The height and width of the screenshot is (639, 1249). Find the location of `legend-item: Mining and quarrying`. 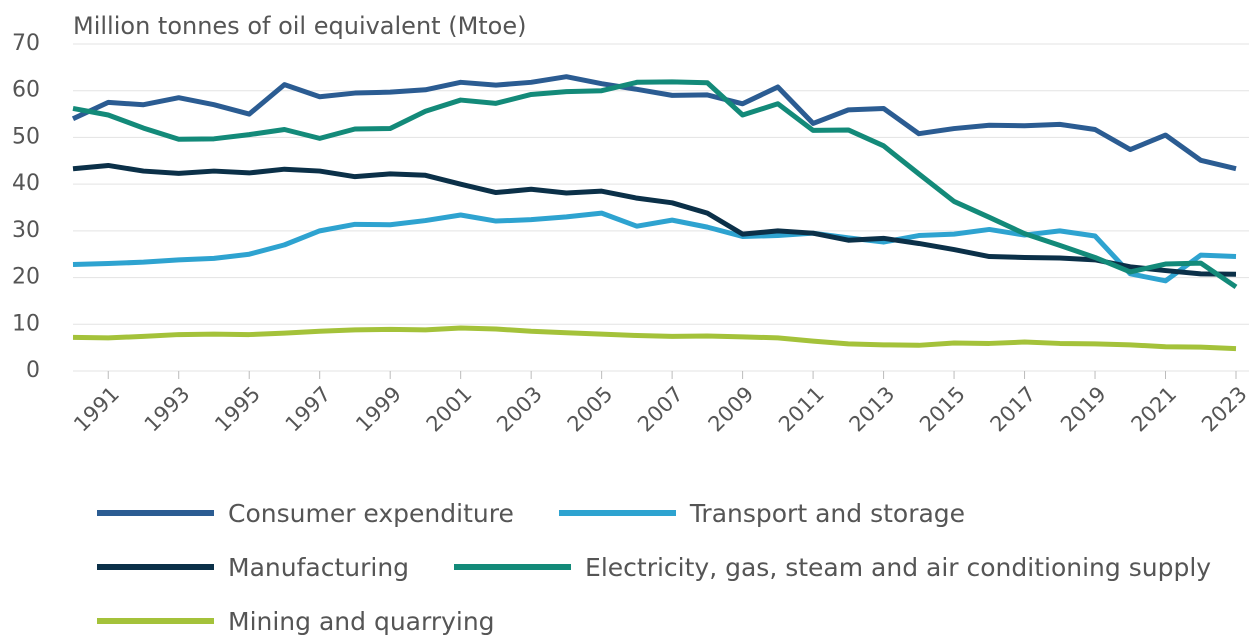

legend-item: Mining and quarrying is located at coordinates (296, 621).